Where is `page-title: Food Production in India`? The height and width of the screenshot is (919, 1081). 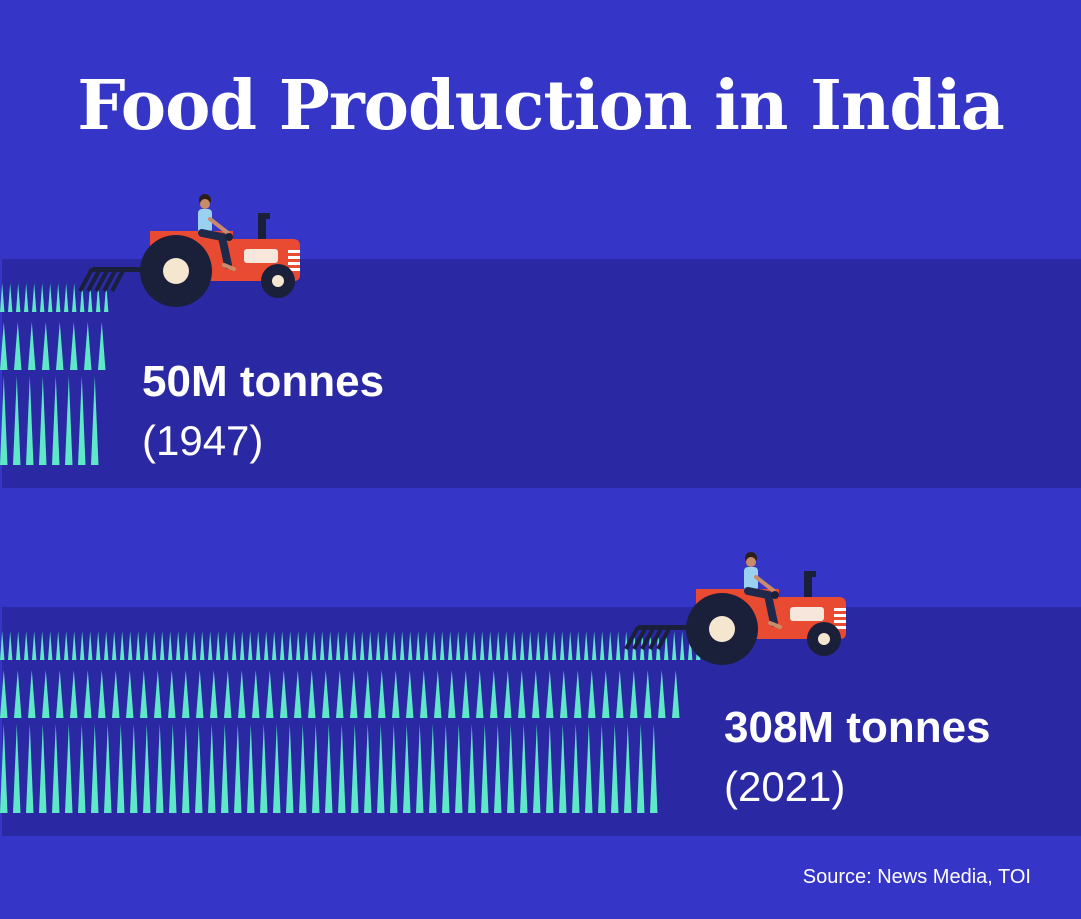 page-title: Food Production in India is located at coordinates (541, 106).